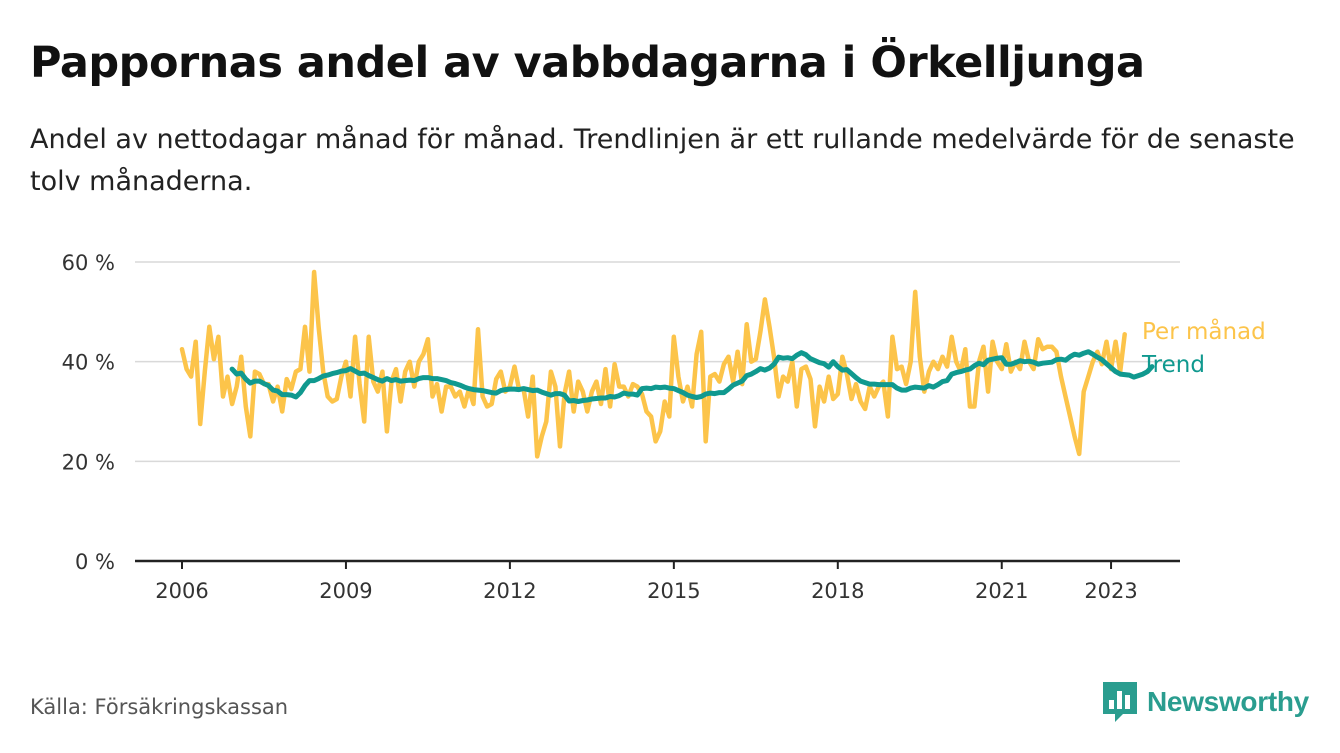 The width and height of the screenshot is (1340, 753). What do you see at coordinates (673, 591) in the screenshot?
I see `x-tick-label: 2015` at bounding box center [673, 591].